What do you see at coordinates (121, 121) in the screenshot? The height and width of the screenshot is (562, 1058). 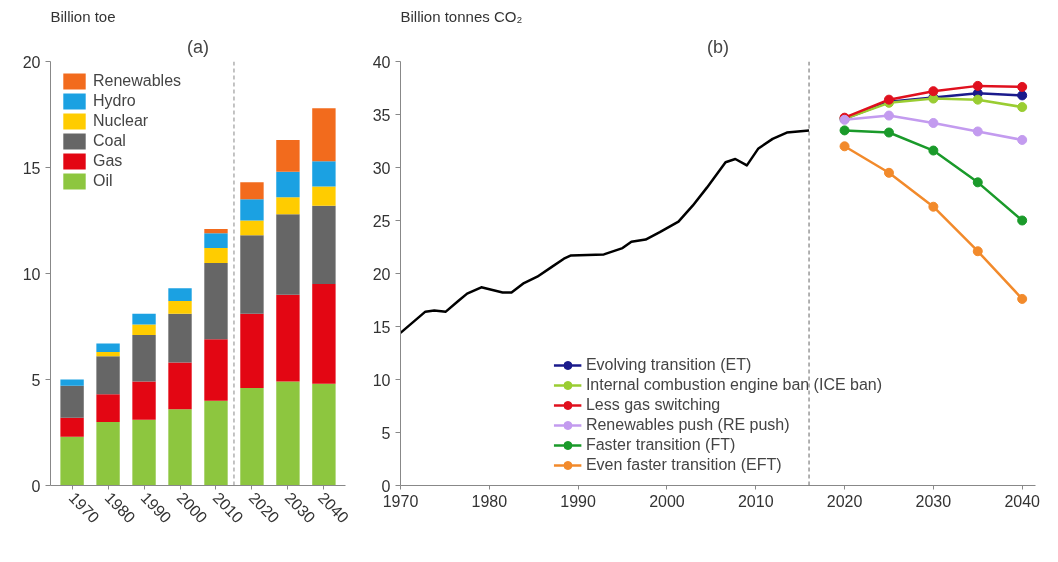 I see `legend-label: Nuclear` at bounding box center [121, 121].